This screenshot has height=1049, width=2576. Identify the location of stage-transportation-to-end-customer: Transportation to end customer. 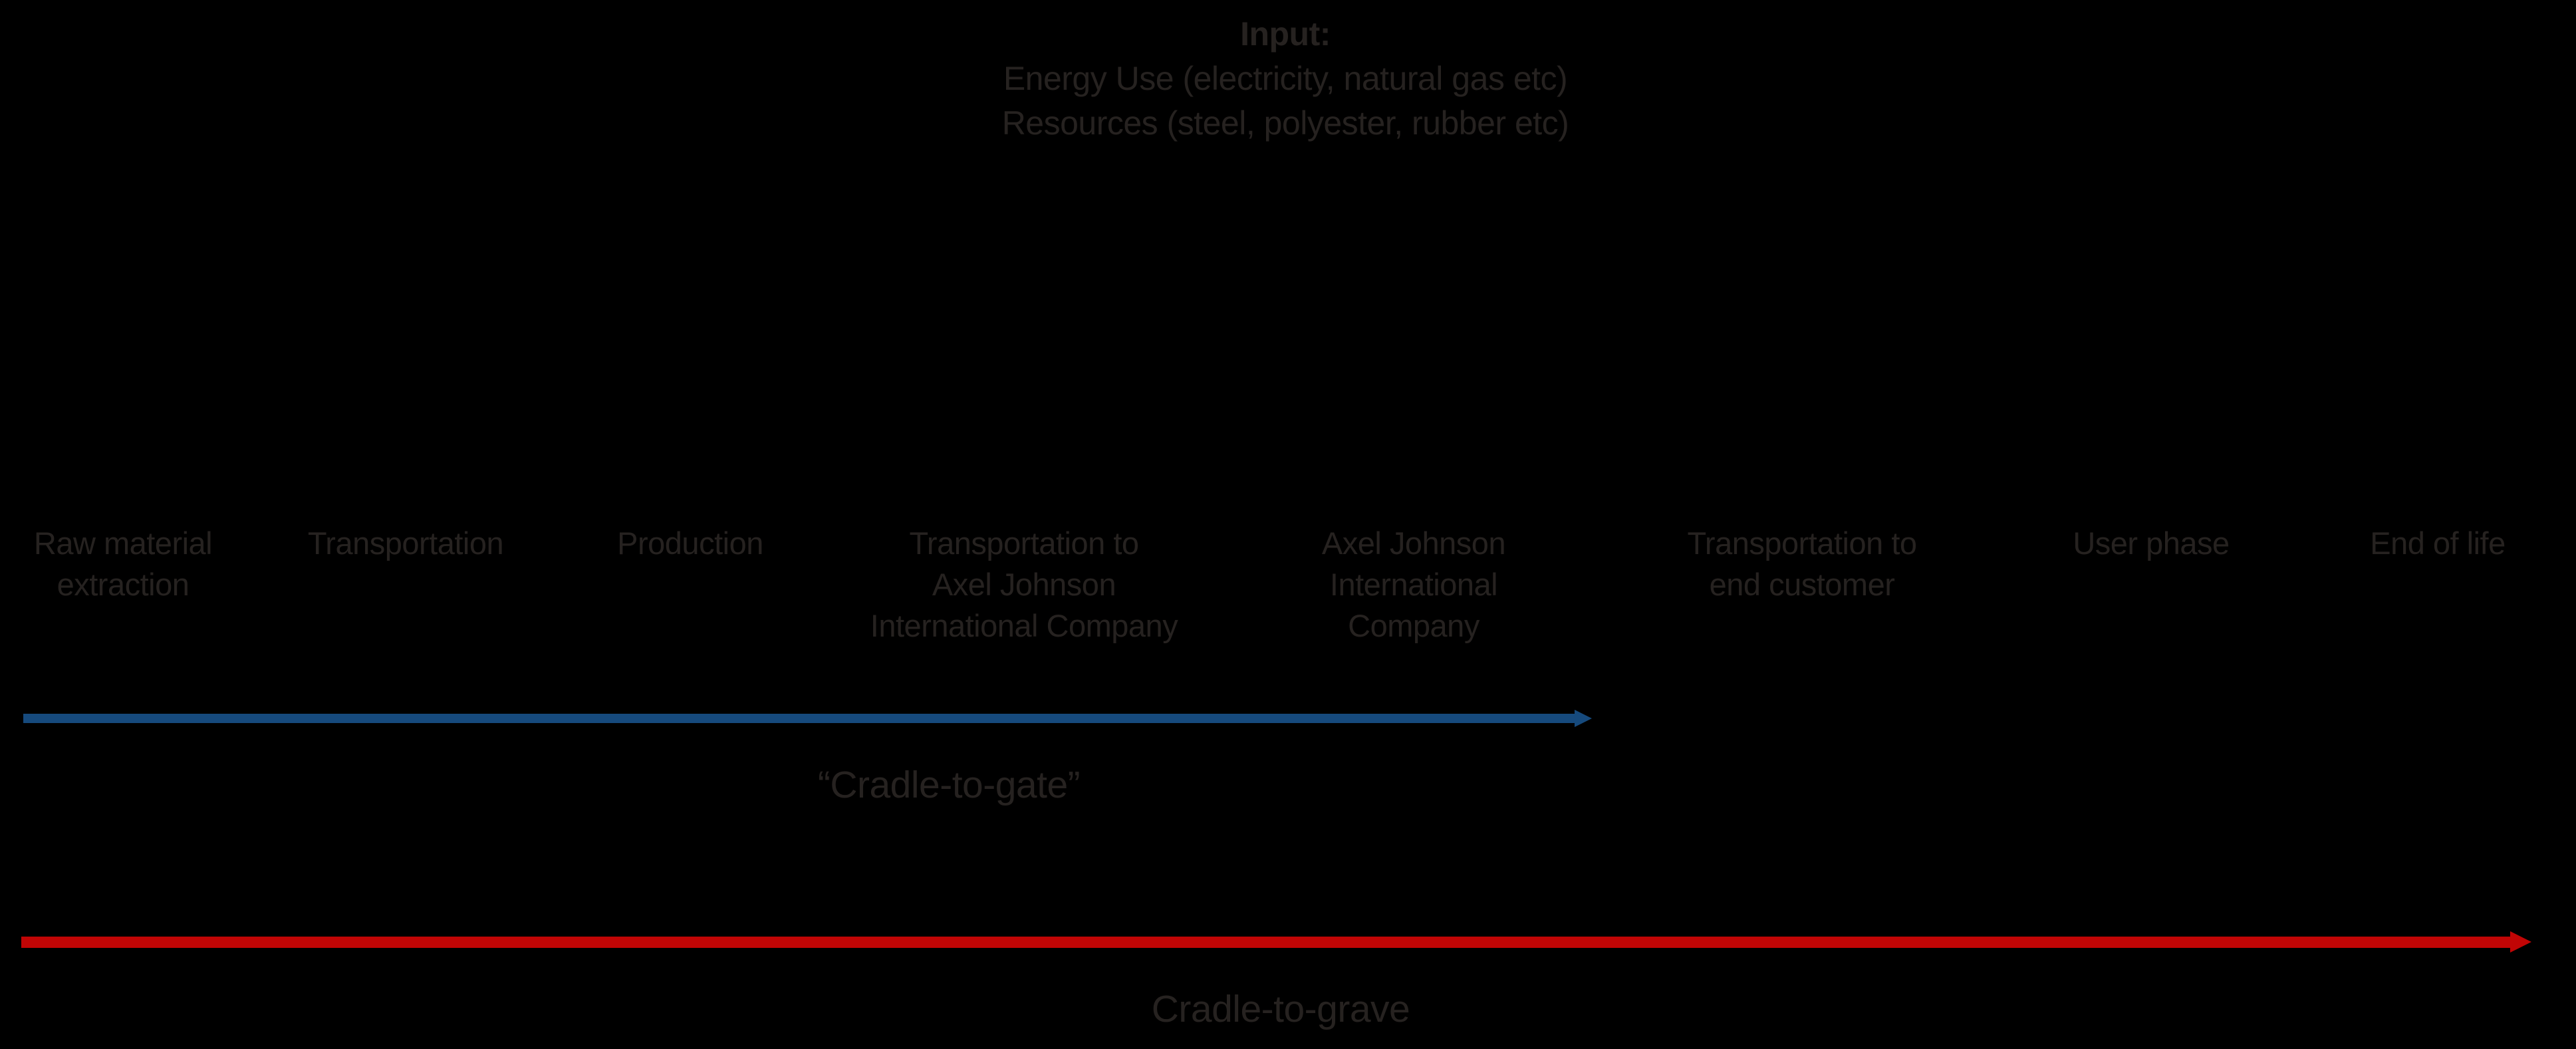
(1802, 563).